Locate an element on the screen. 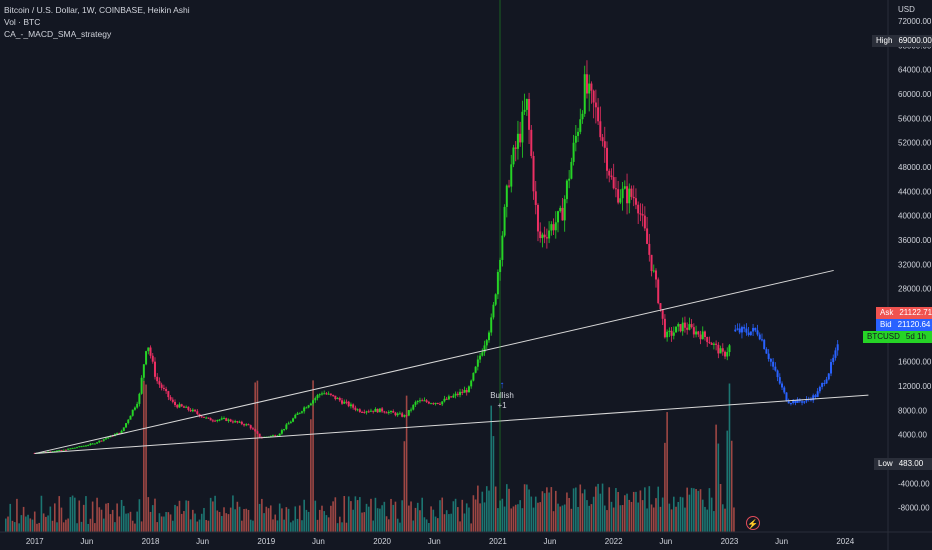  x-tick-label: 2023 is located at coordinates (730, 541).